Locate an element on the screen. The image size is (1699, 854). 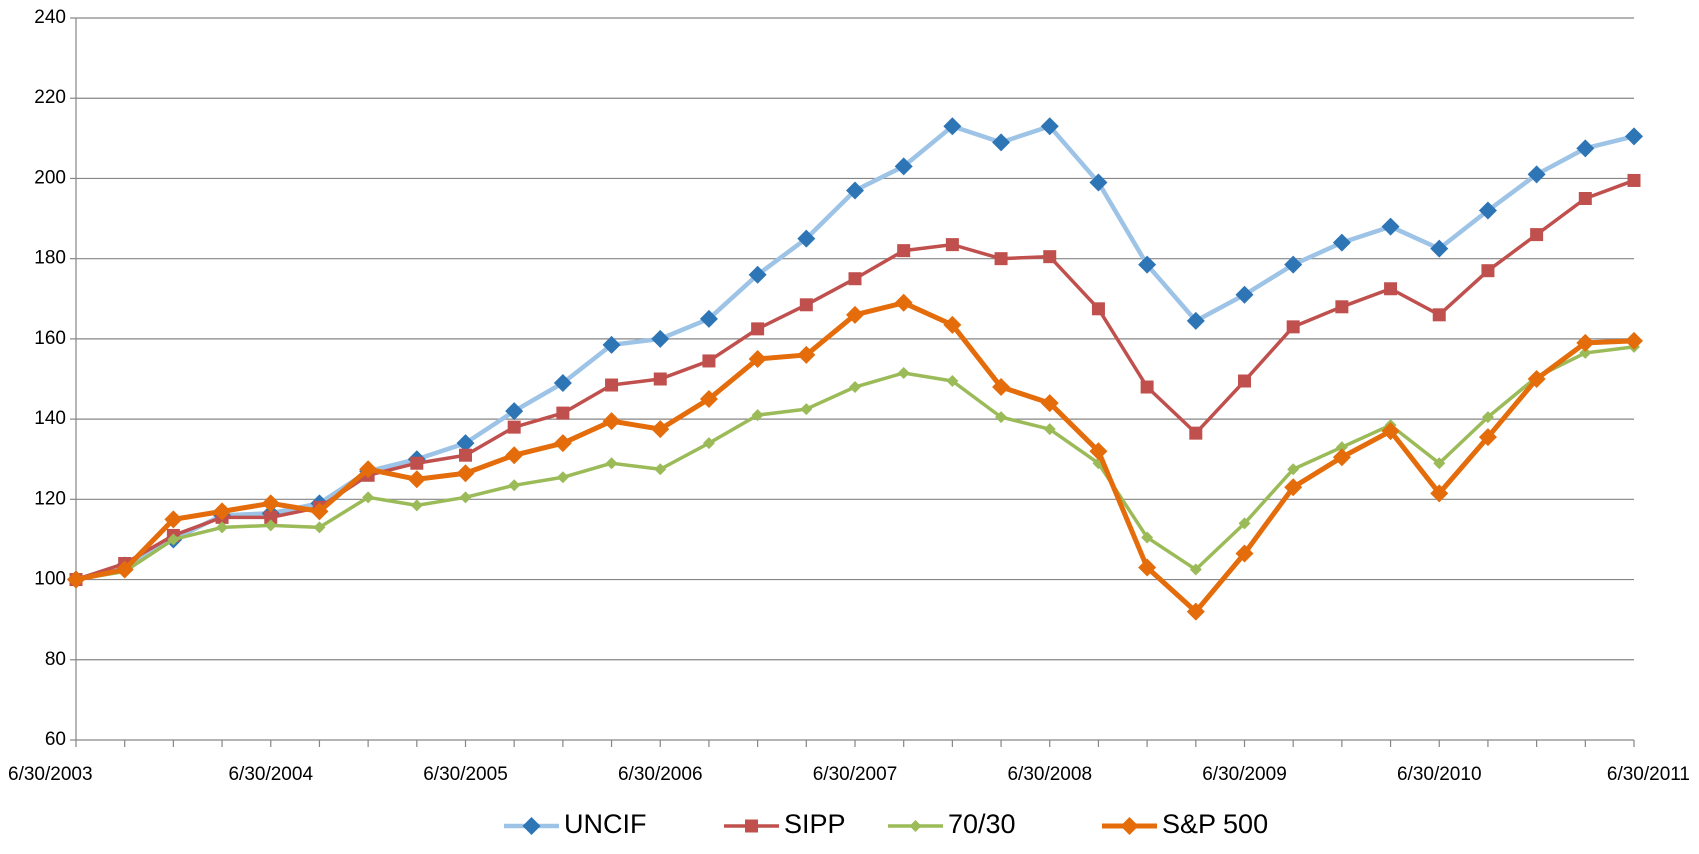
x-tick-label: 6/30/2009 is located at coordinates (1244, 774).